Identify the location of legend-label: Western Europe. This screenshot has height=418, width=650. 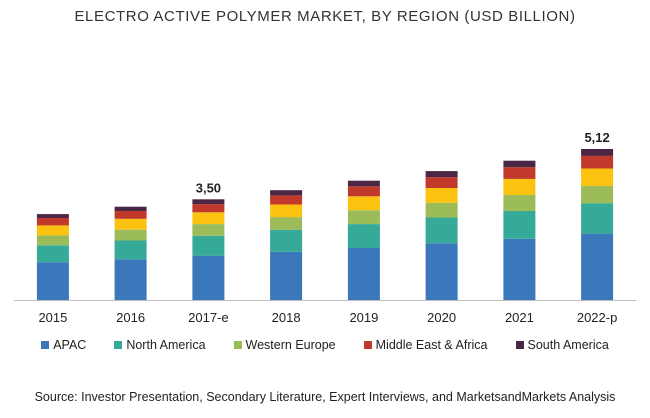
(290, 345).